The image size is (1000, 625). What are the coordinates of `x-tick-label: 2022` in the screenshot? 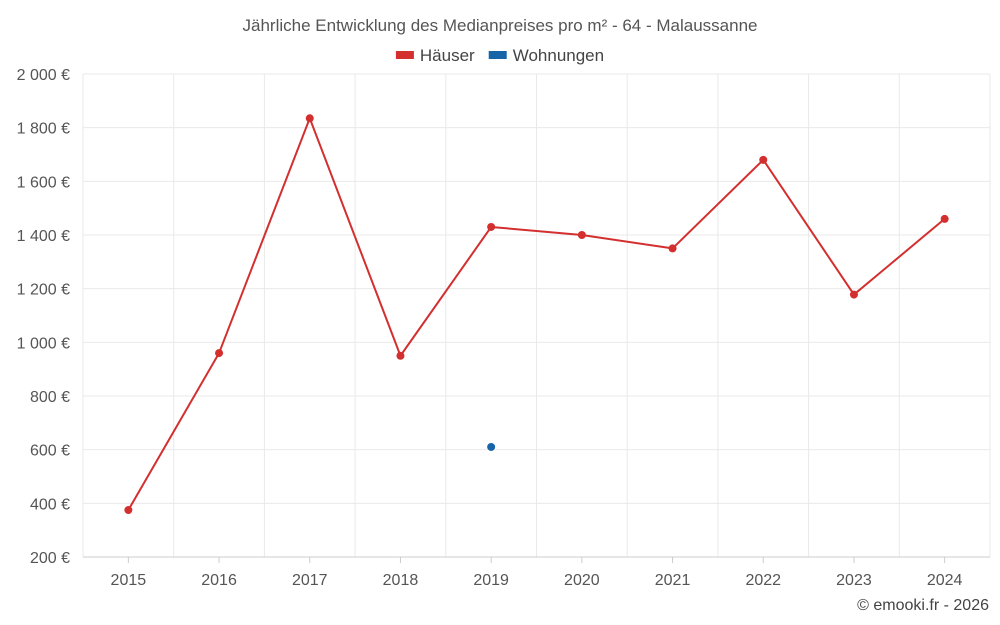 It's located at (763, 580).